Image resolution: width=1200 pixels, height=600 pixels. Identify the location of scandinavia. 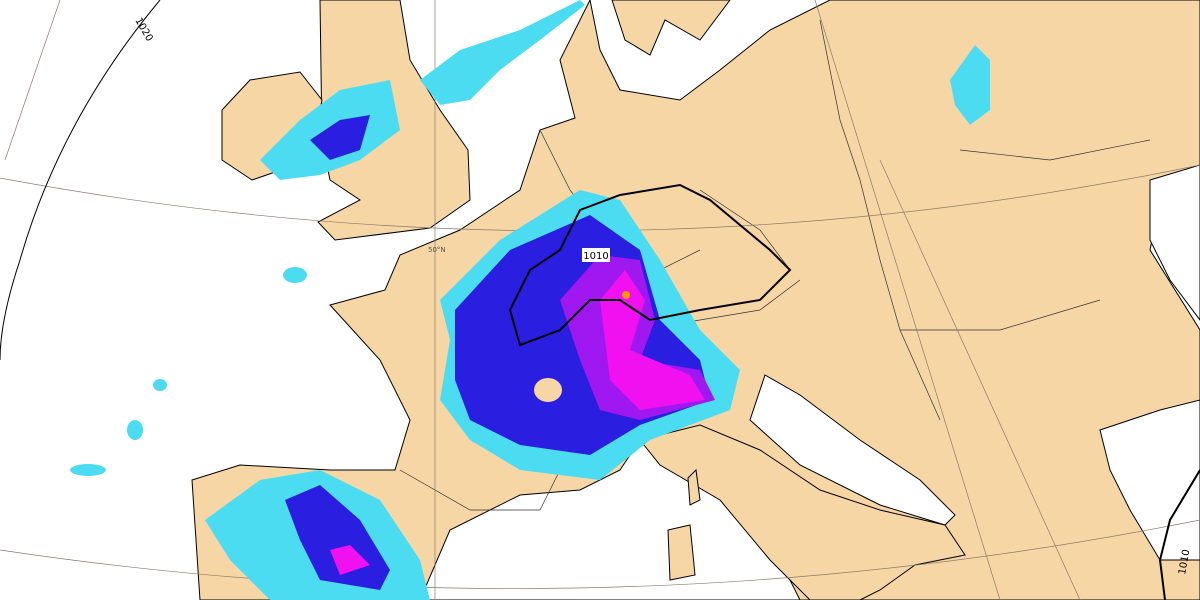
(671, 28).